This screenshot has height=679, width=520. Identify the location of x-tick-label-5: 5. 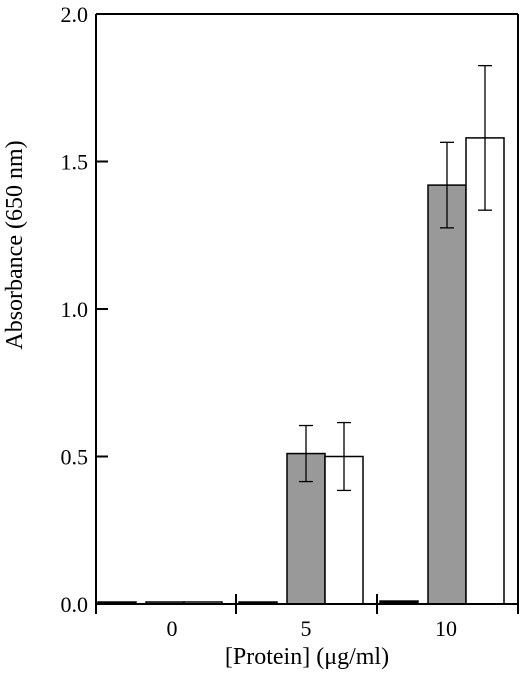
(306, 628).